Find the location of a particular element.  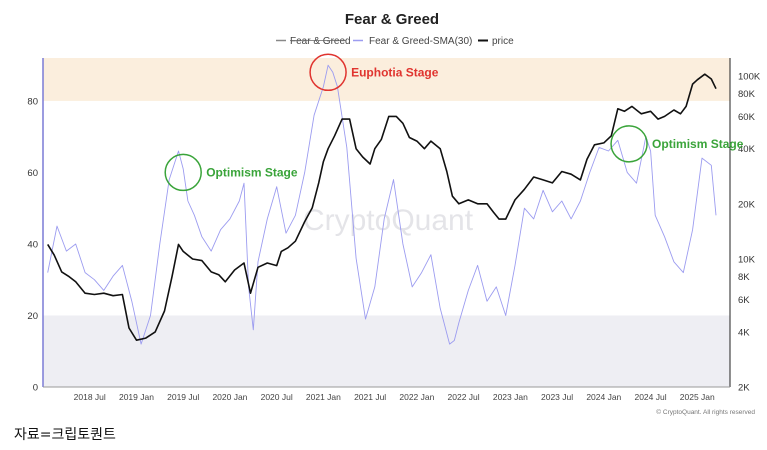

left-tick-label: 20 is located at coordinates (32, 316).